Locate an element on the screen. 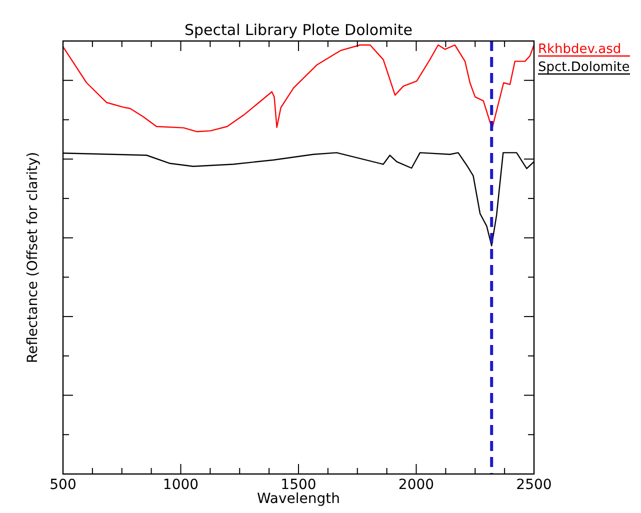 The image size is (641, 513). x-tick-label: 2500 is located at coordinates (534, 485).